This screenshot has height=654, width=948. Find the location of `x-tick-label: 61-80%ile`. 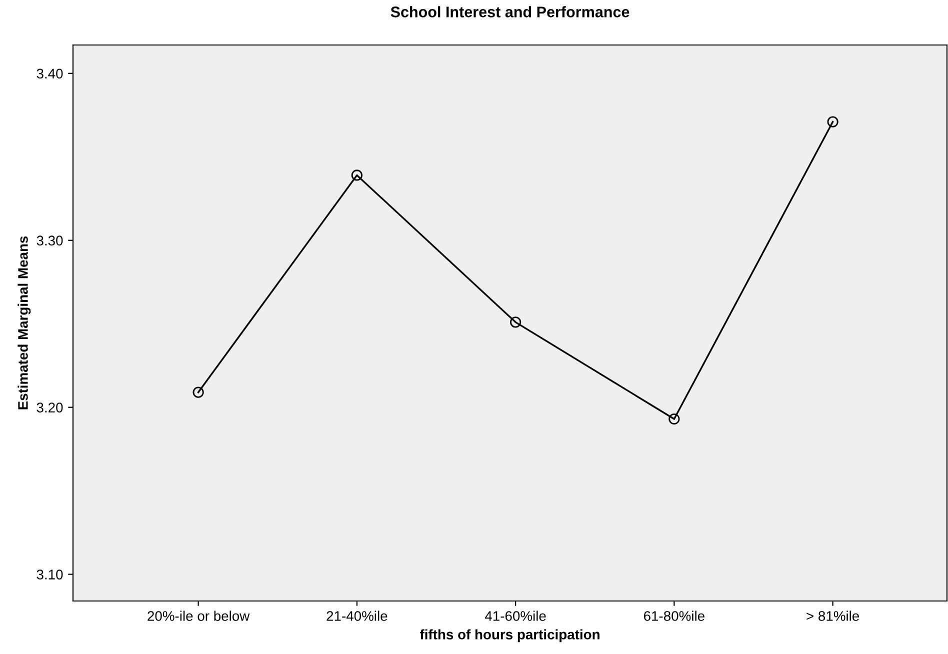

x-tick-label: 61-80%ile is located at coordinates (674, 615).